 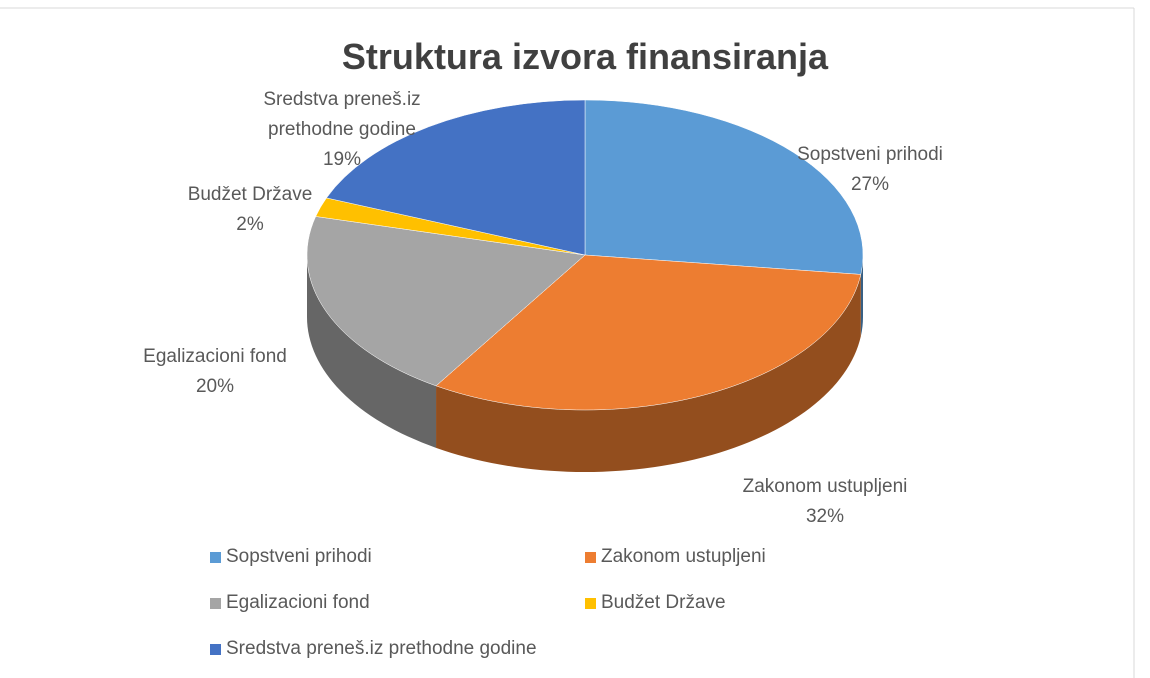 What do you see at coordinates (250, 224) in the screenshot?
I see `data-label-value: 2%` at bounding box center [250, 224].